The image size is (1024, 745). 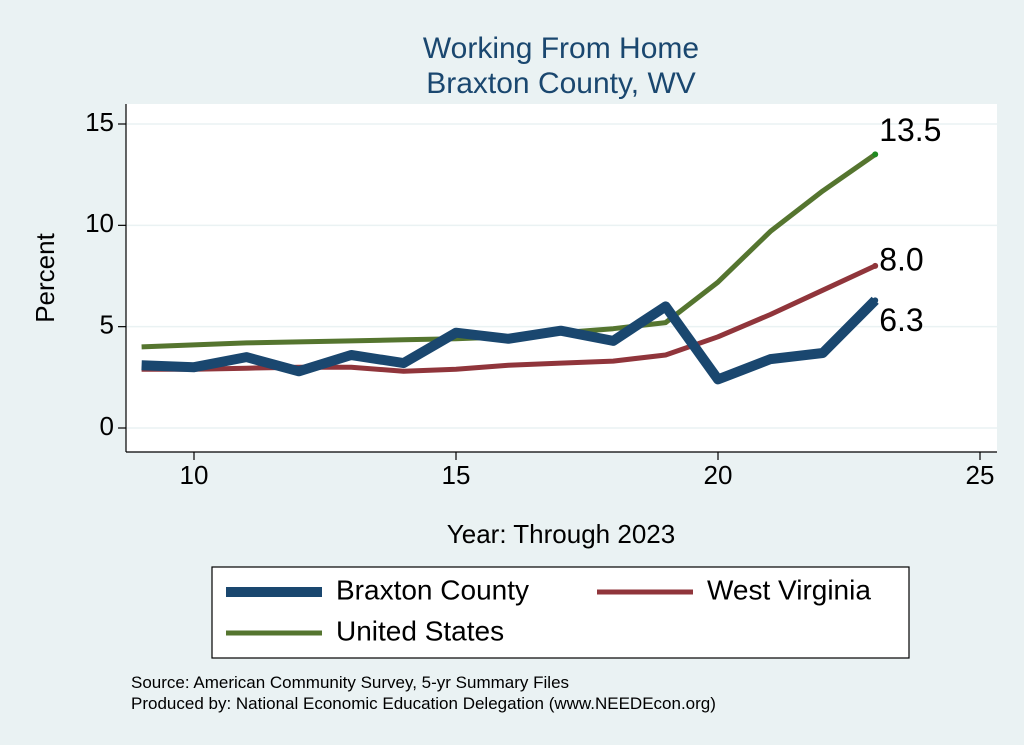 I want to click on chart-title: Working From Home, so click(x=561, y=48).